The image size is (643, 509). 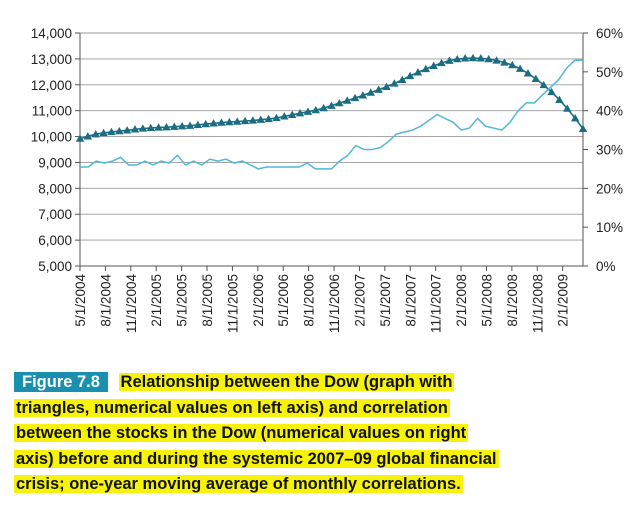 I want to click on x-axis-tick-label: 11/1/2004, so click(x=131, y=304).